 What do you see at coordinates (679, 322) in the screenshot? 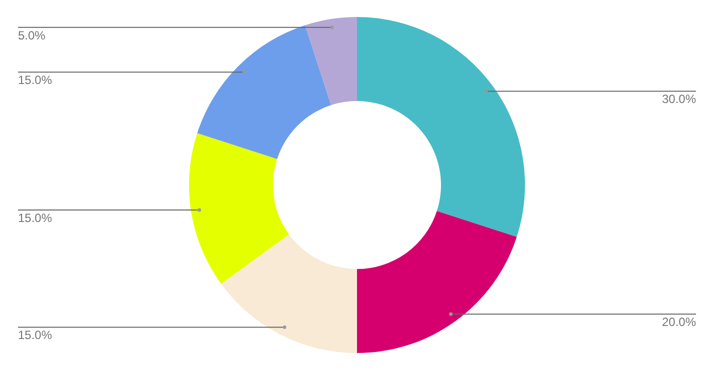
I see `data-label: 20.0%` at bounding box center [679, 322].